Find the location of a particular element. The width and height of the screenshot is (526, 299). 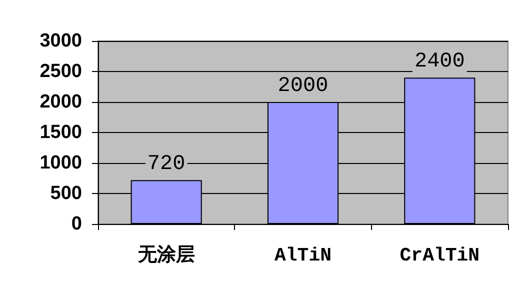

y-tick-label: 500 is located at coordinates (66, 193).